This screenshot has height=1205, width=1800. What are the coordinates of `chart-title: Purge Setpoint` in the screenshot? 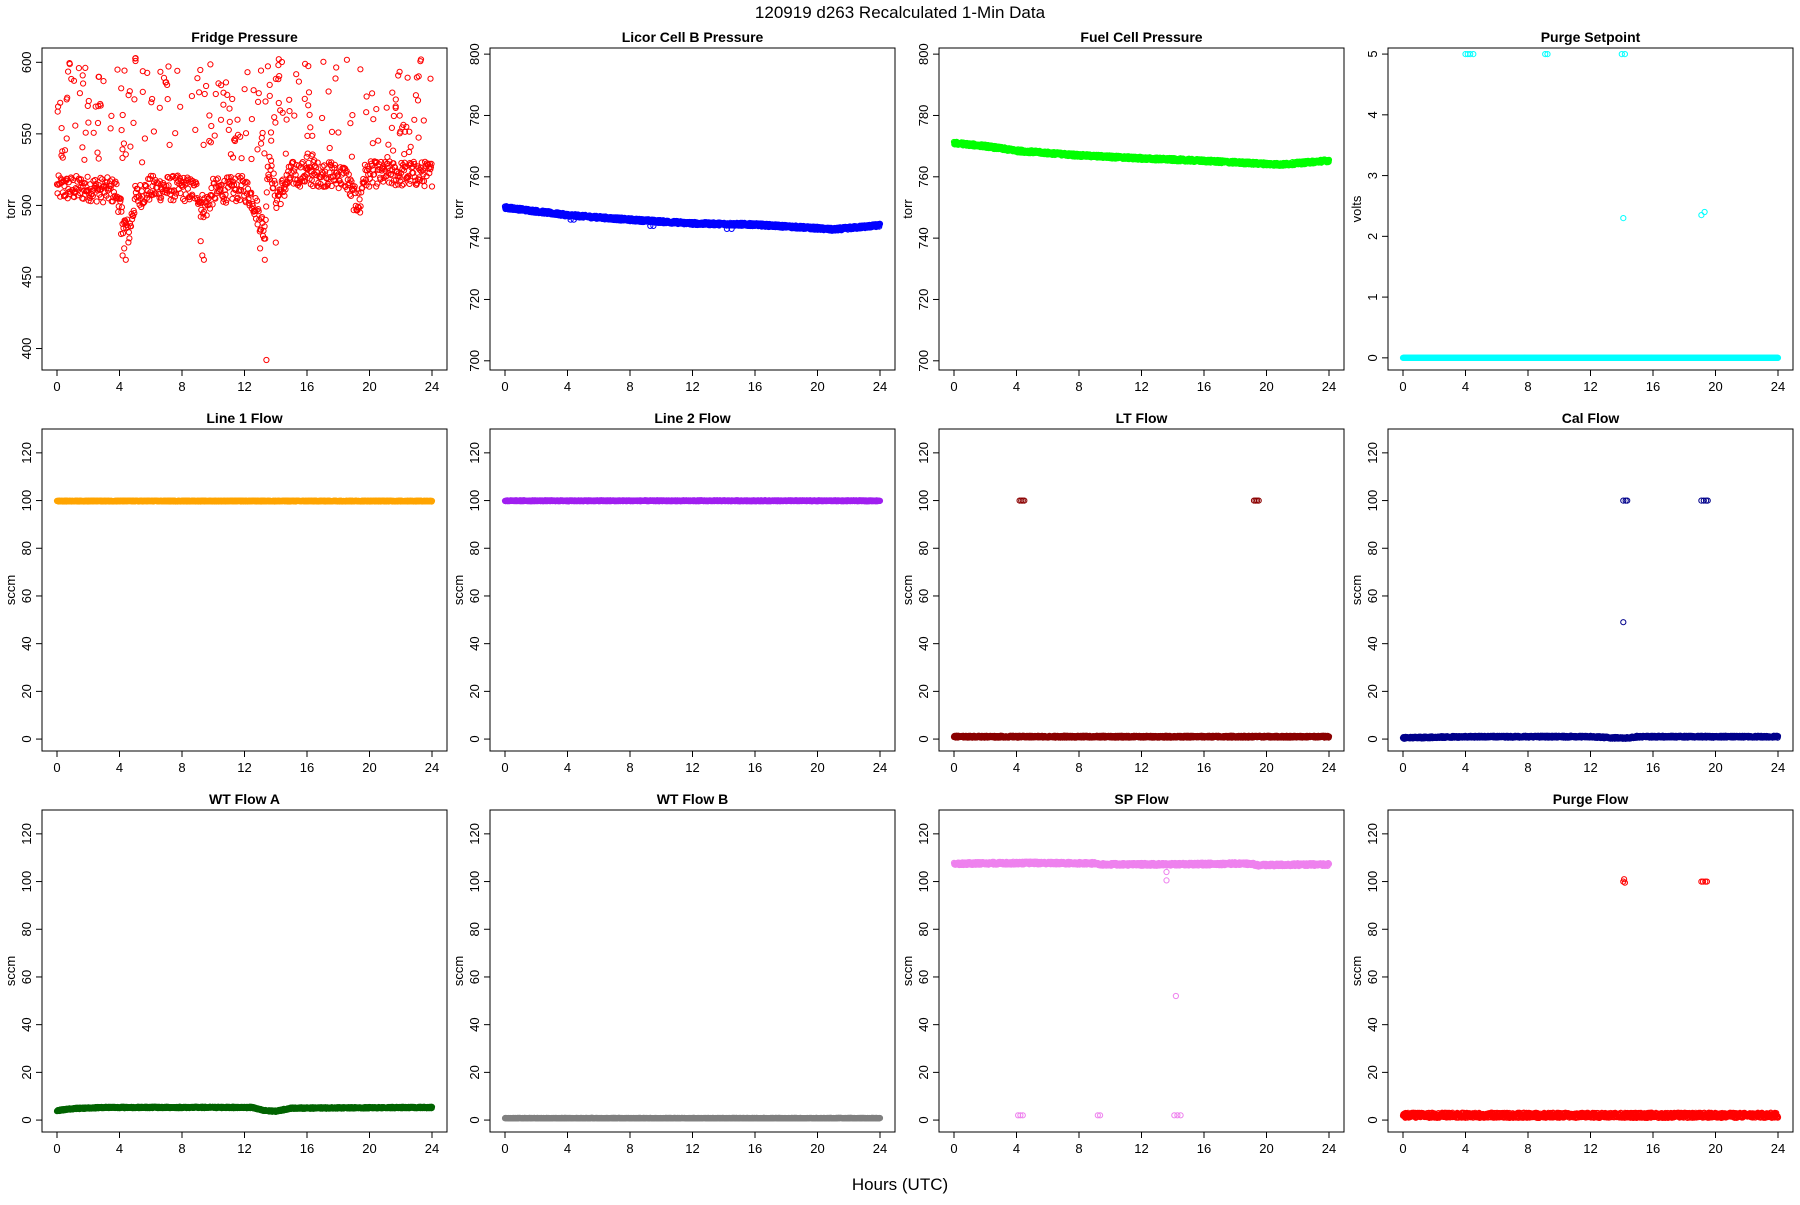 It's located at (1591, 37).